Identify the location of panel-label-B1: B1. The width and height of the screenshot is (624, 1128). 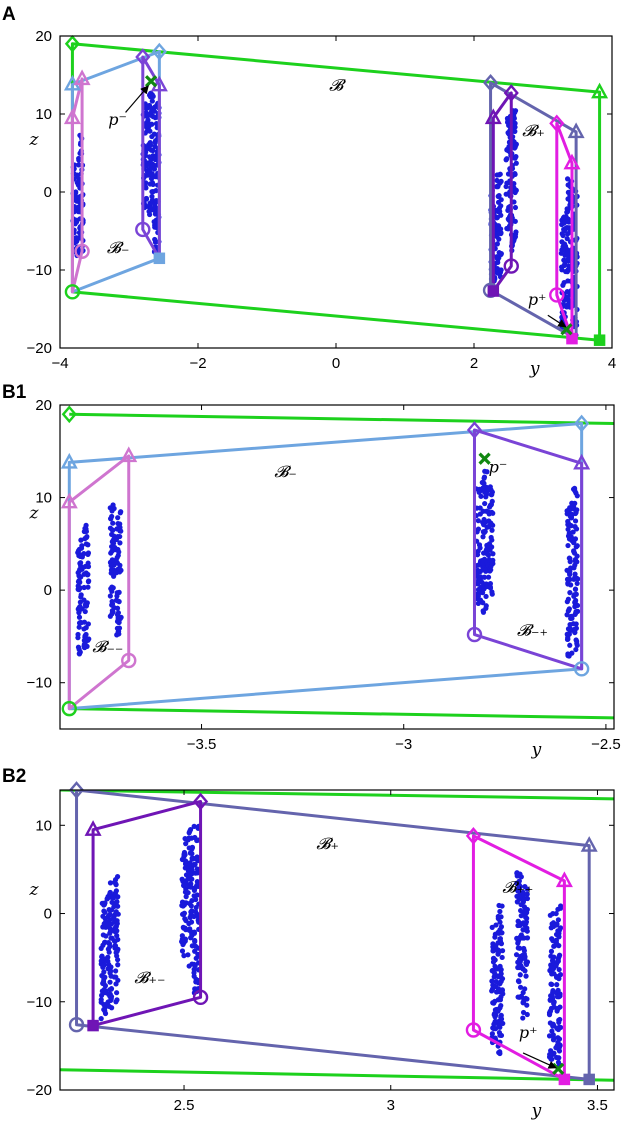
(14, 392).